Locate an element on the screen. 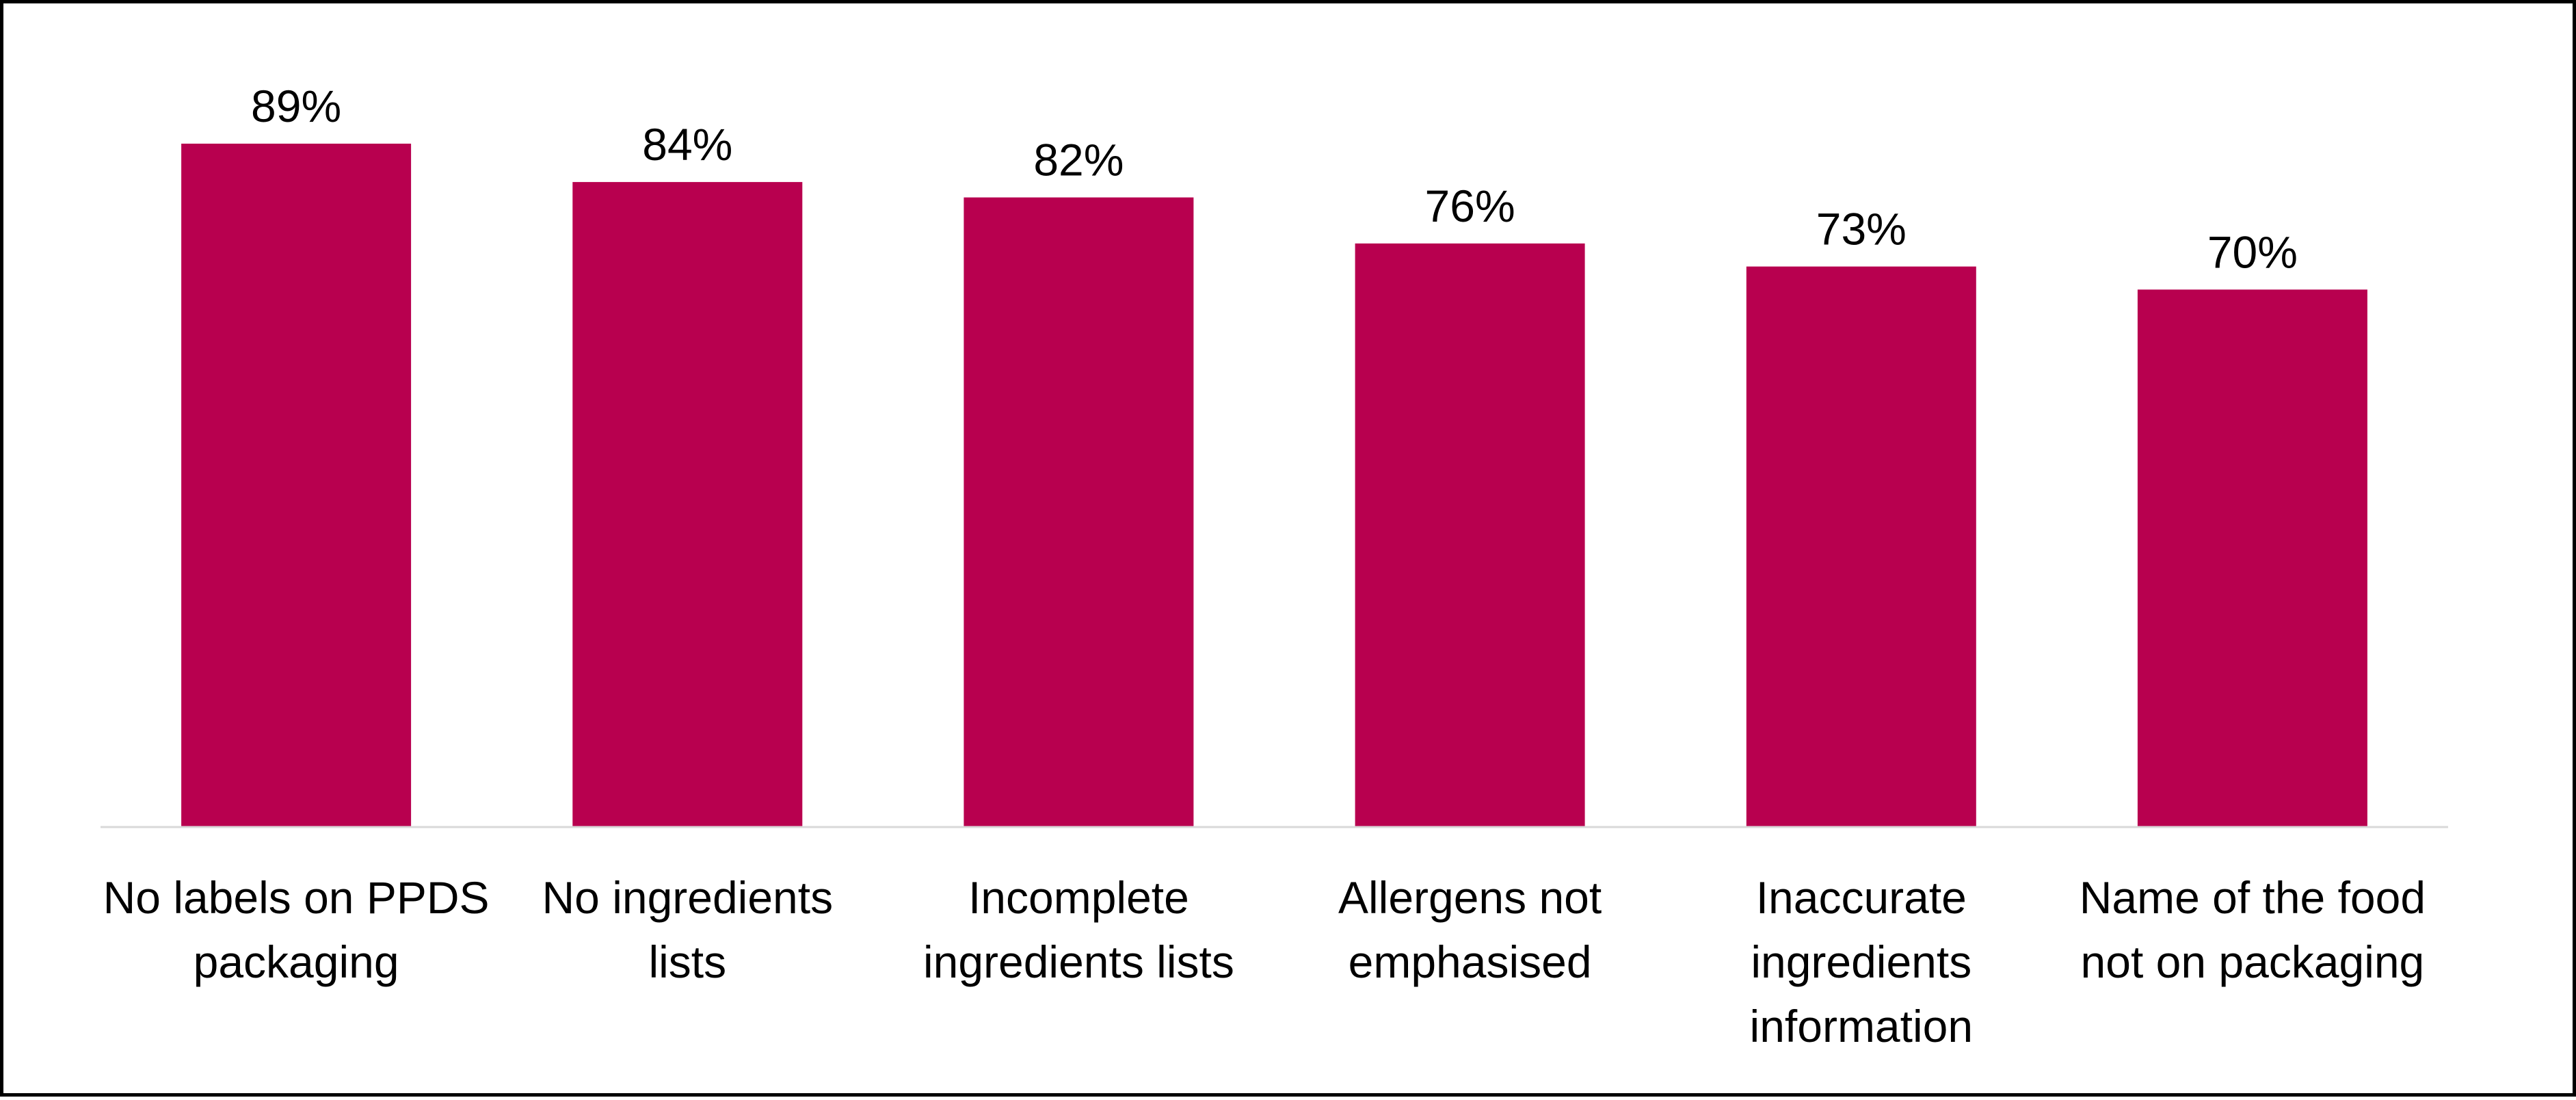  data-labels-layer: 89% 84% 82% 76% 73% 70% is located at coordinates (1274, 179).